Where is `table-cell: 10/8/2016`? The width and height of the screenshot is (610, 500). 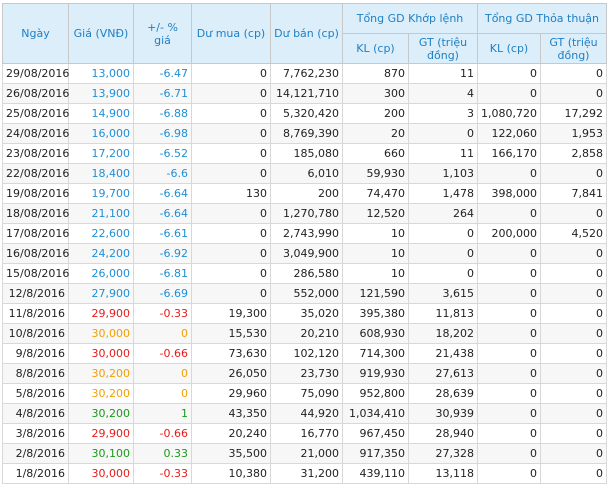 table-cell: 10/8/2016 is located at coordinates (35, 333).